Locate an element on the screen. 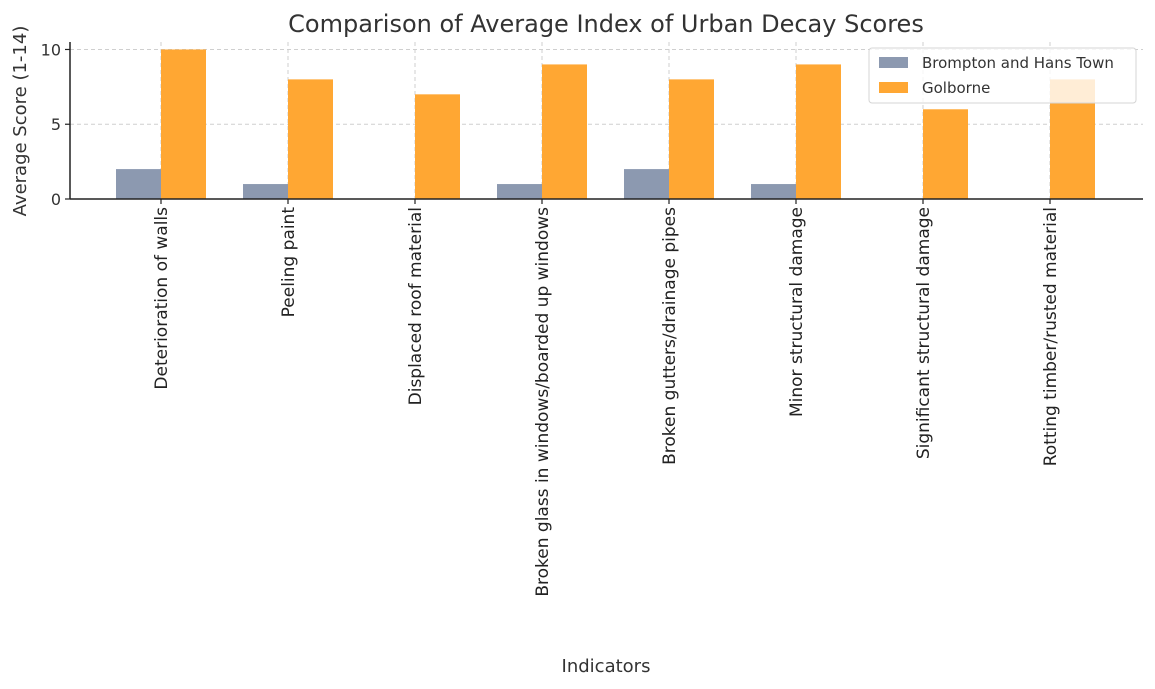  x-tick-label: Broken gutters/drainage pipes is located at coordinates (670, 336).